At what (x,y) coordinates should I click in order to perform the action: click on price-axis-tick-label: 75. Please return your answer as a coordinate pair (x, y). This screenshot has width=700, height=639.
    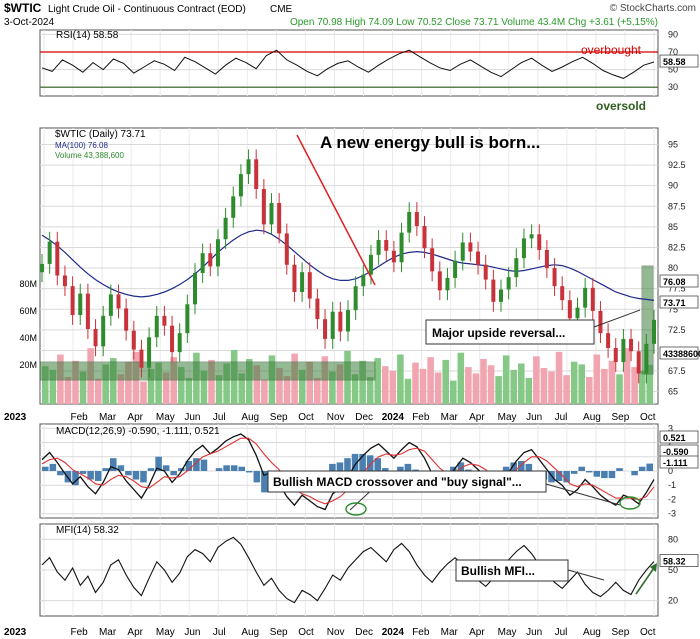
    Looking at the image, I should click on (673, 309).